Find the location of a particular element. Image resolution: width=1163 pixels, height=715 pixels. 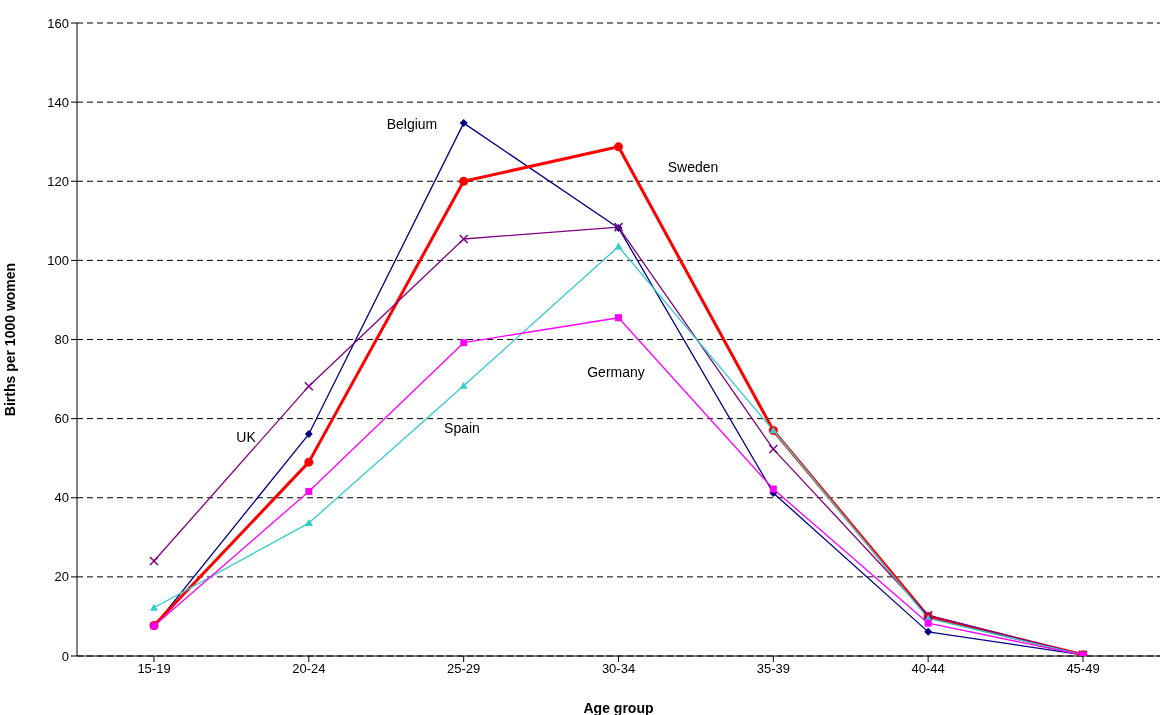

y-axis-title: Births per 1000 women is located at coordinates (9, 339).